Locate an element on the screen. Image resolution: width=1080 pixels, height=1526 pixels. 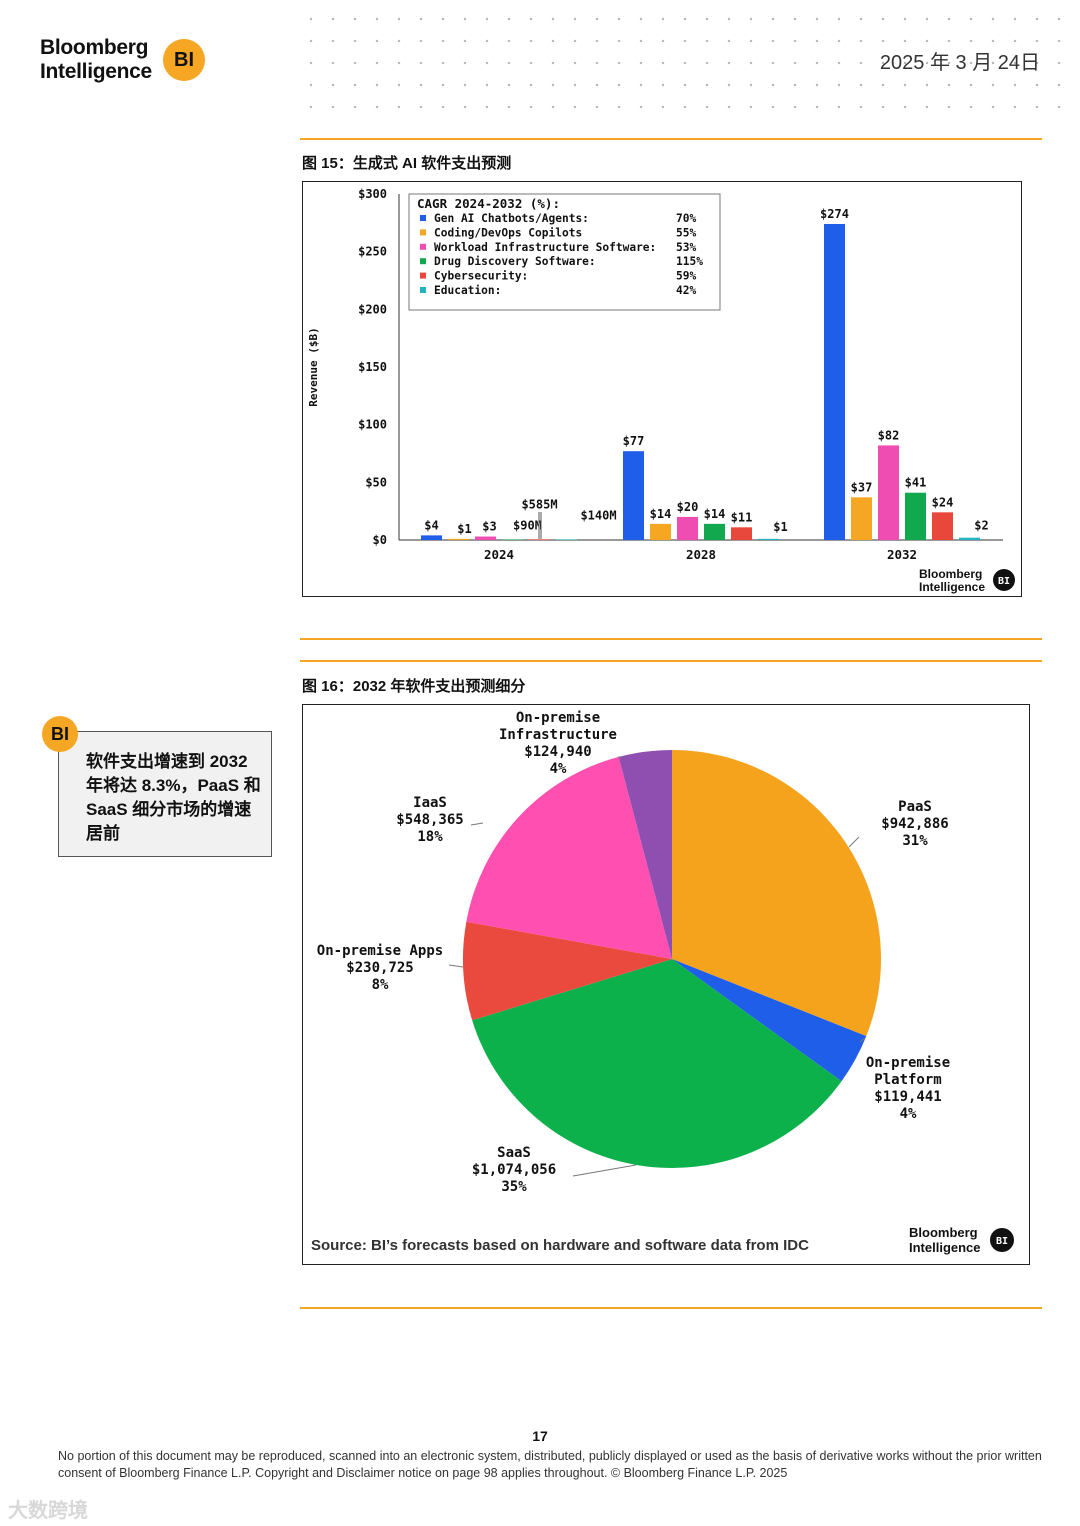
bar-value-label: $37 is located at coordinates (862, 487).